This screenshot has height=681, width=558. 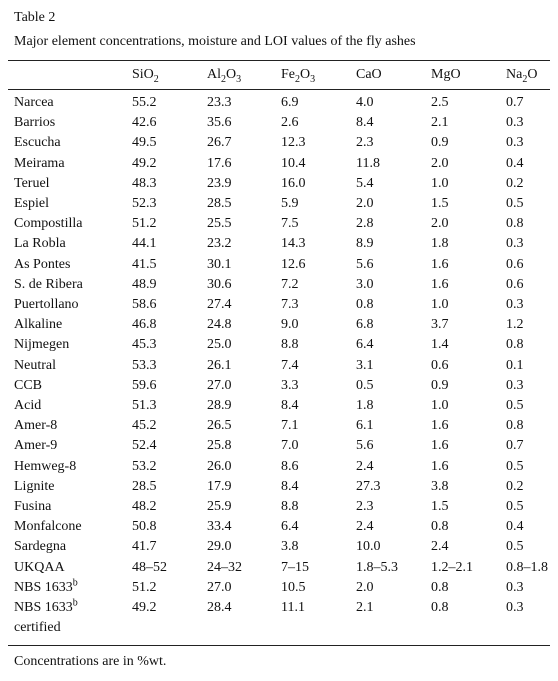 What do you see at coordinates (40, 244) in the screenshot?
I see `row-label-text: La Robla` at bounding box center [40, 244].